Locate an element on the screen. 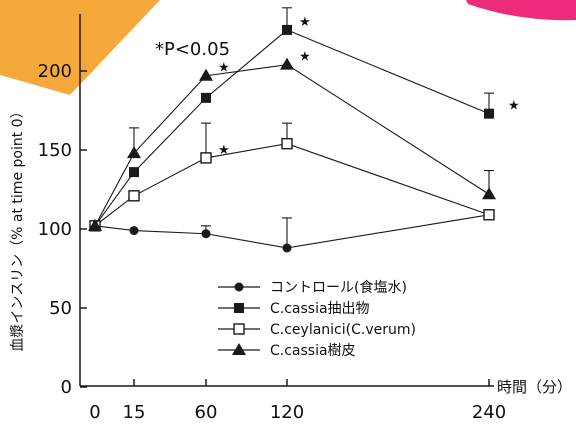 This screenshot has width=576, height=429. y-tick-label: 100 is located at coordinates (55, 229).